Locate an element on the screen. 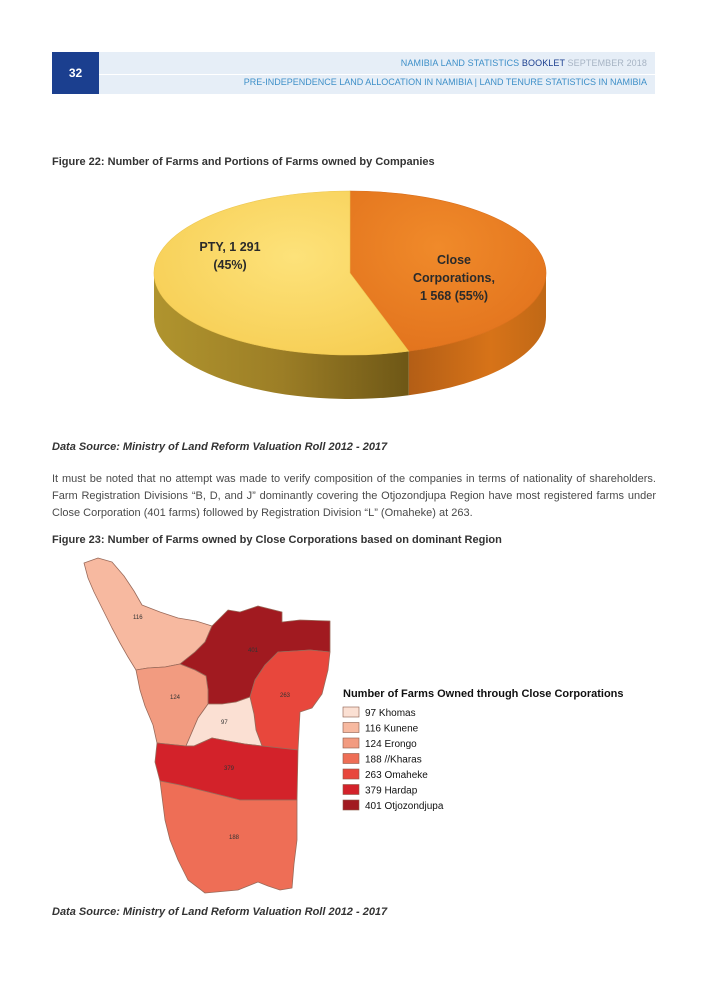  map-label-hardap: 379 is located at coordinates (229, 769).